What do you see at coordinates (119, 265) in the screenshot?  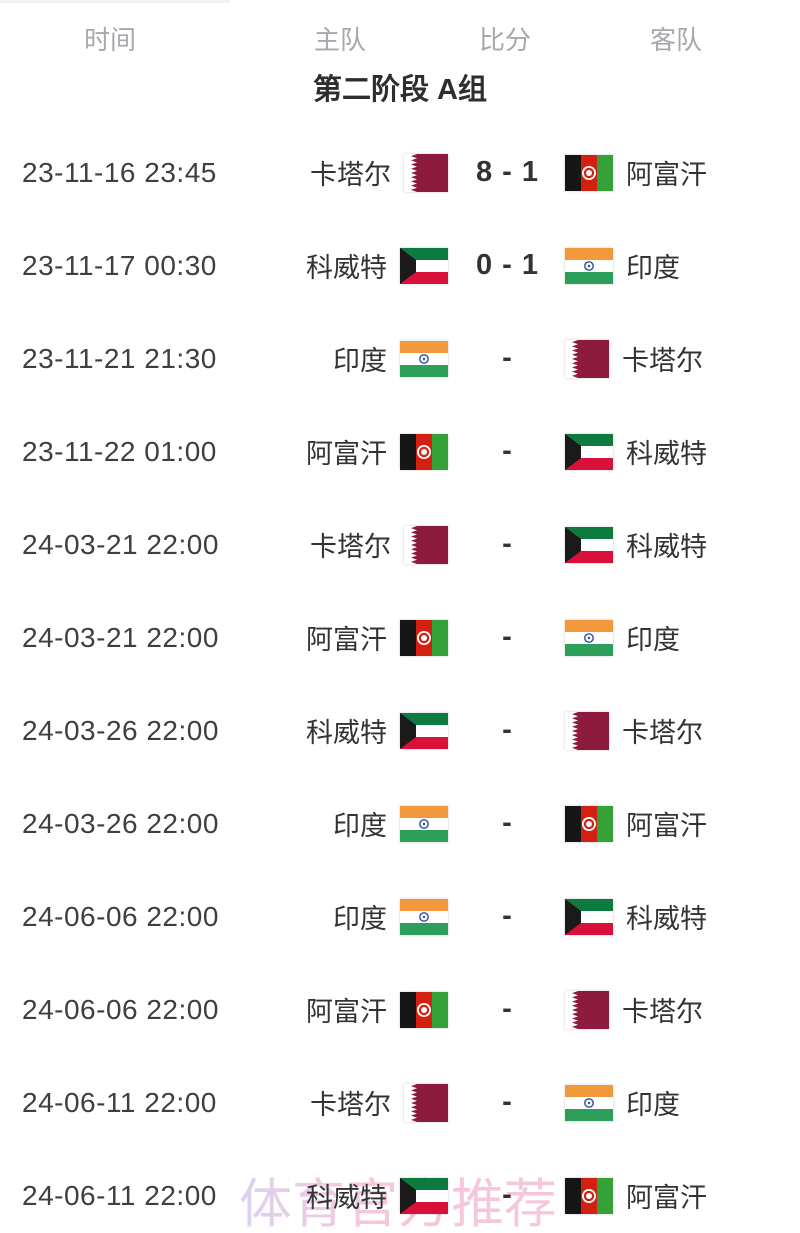 I see `match-time: 23-11-17 00:30` at bounding box center [119, 265].